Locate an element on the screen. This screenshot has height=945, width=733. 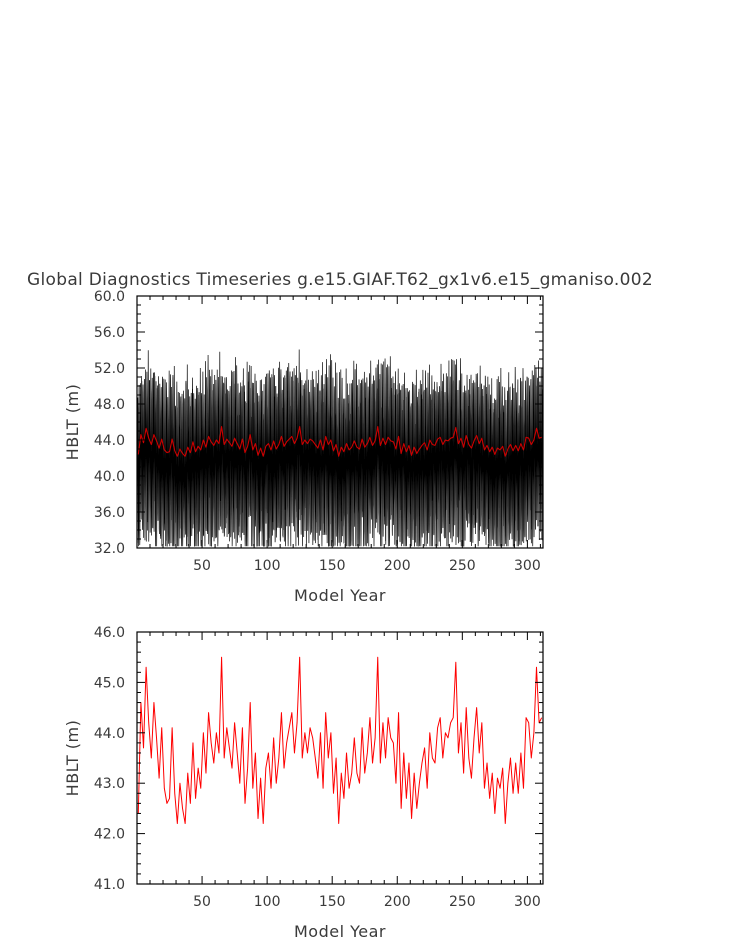
y-tick-label: 41.0 is located at coordinates (109, 885).